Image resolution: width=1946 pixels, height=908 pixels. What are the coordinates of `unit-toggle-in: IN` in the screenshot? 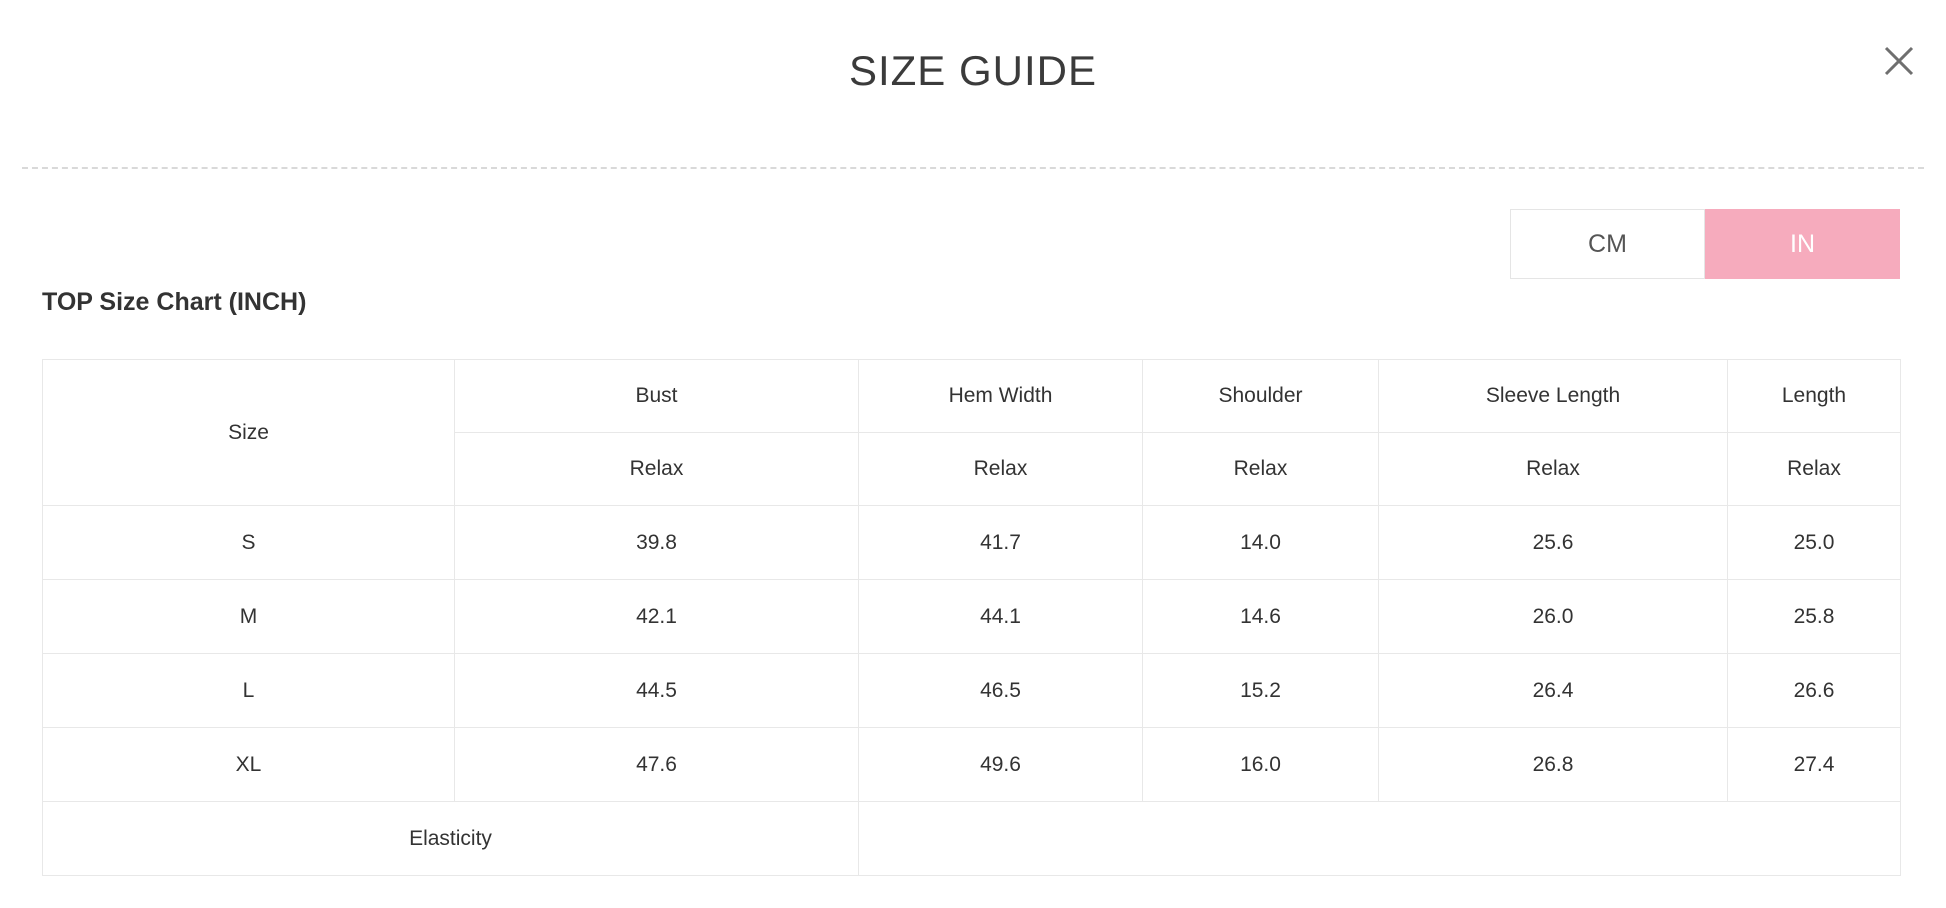 It's located at (1802, 244).